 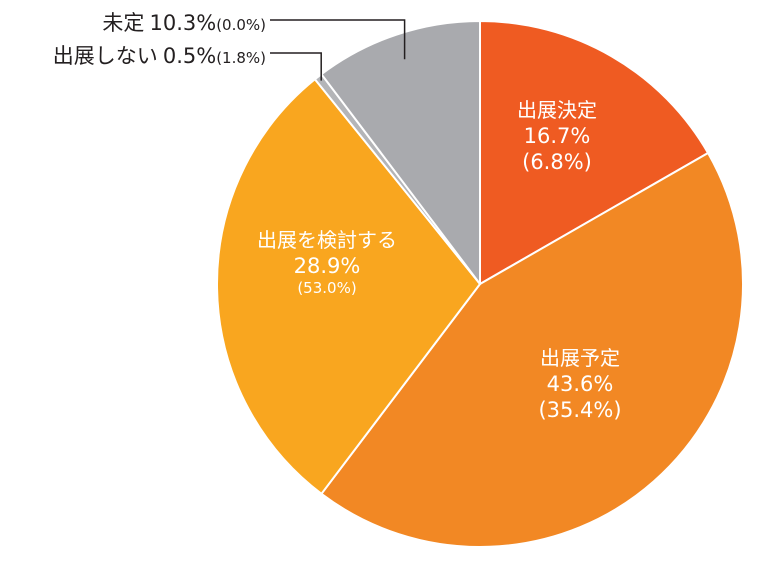 What do you see at coordinates (241, 58) in the screenshot?
I see `callout-previous: (1.8%)` at bounding box center [241, 58].